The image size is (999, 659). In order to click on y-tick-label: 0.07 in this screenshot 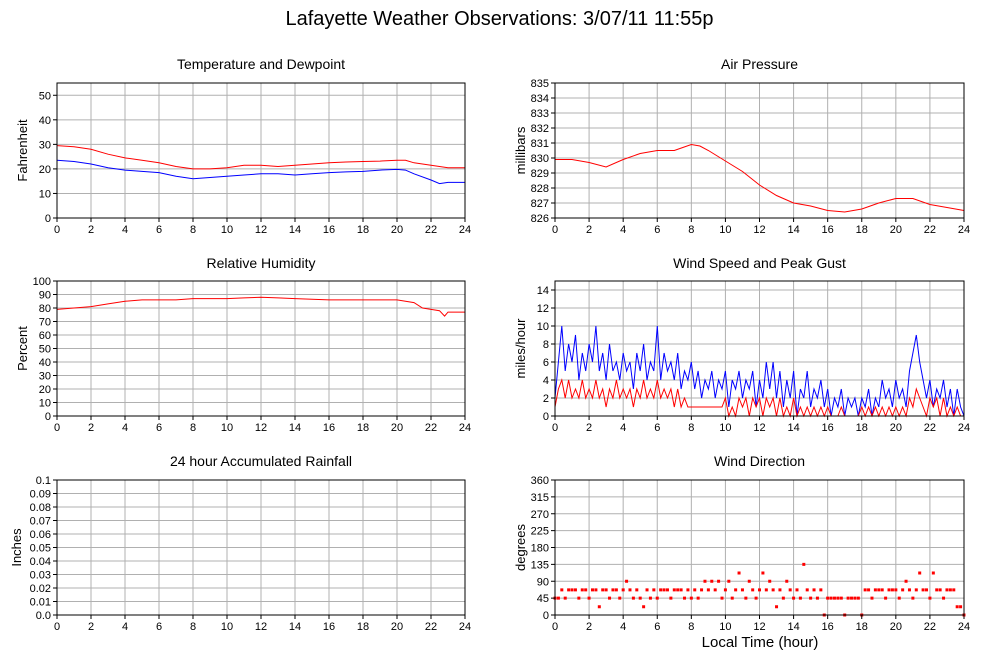, I will do `click(40, 522)`.